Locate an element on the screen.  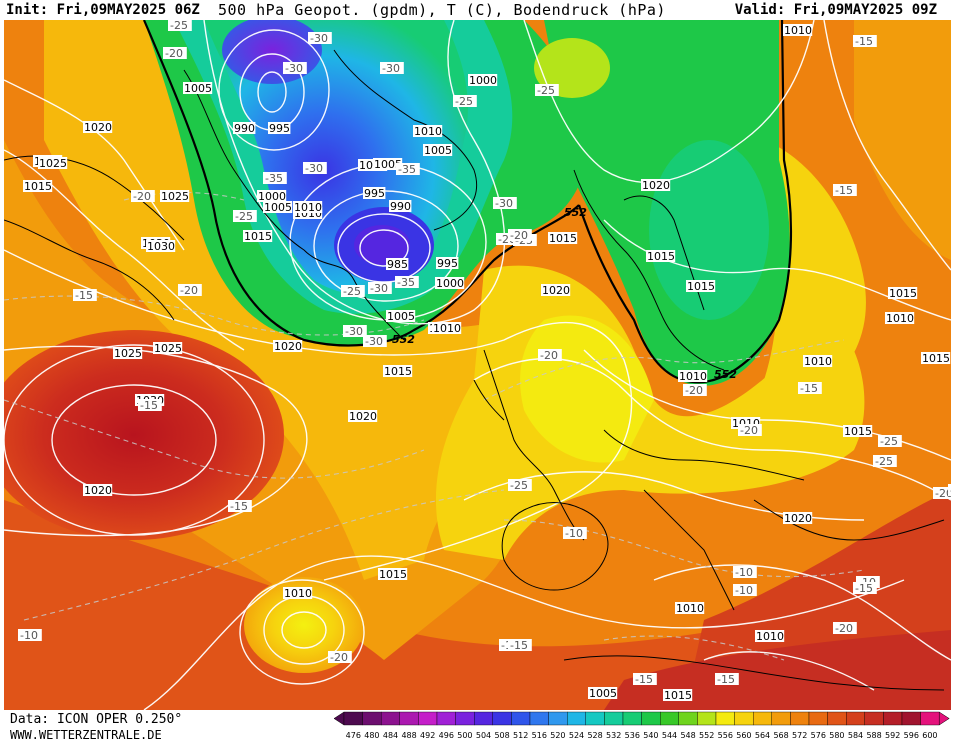
geopotential-552-label: 552 is located at coordinates (725, 374).